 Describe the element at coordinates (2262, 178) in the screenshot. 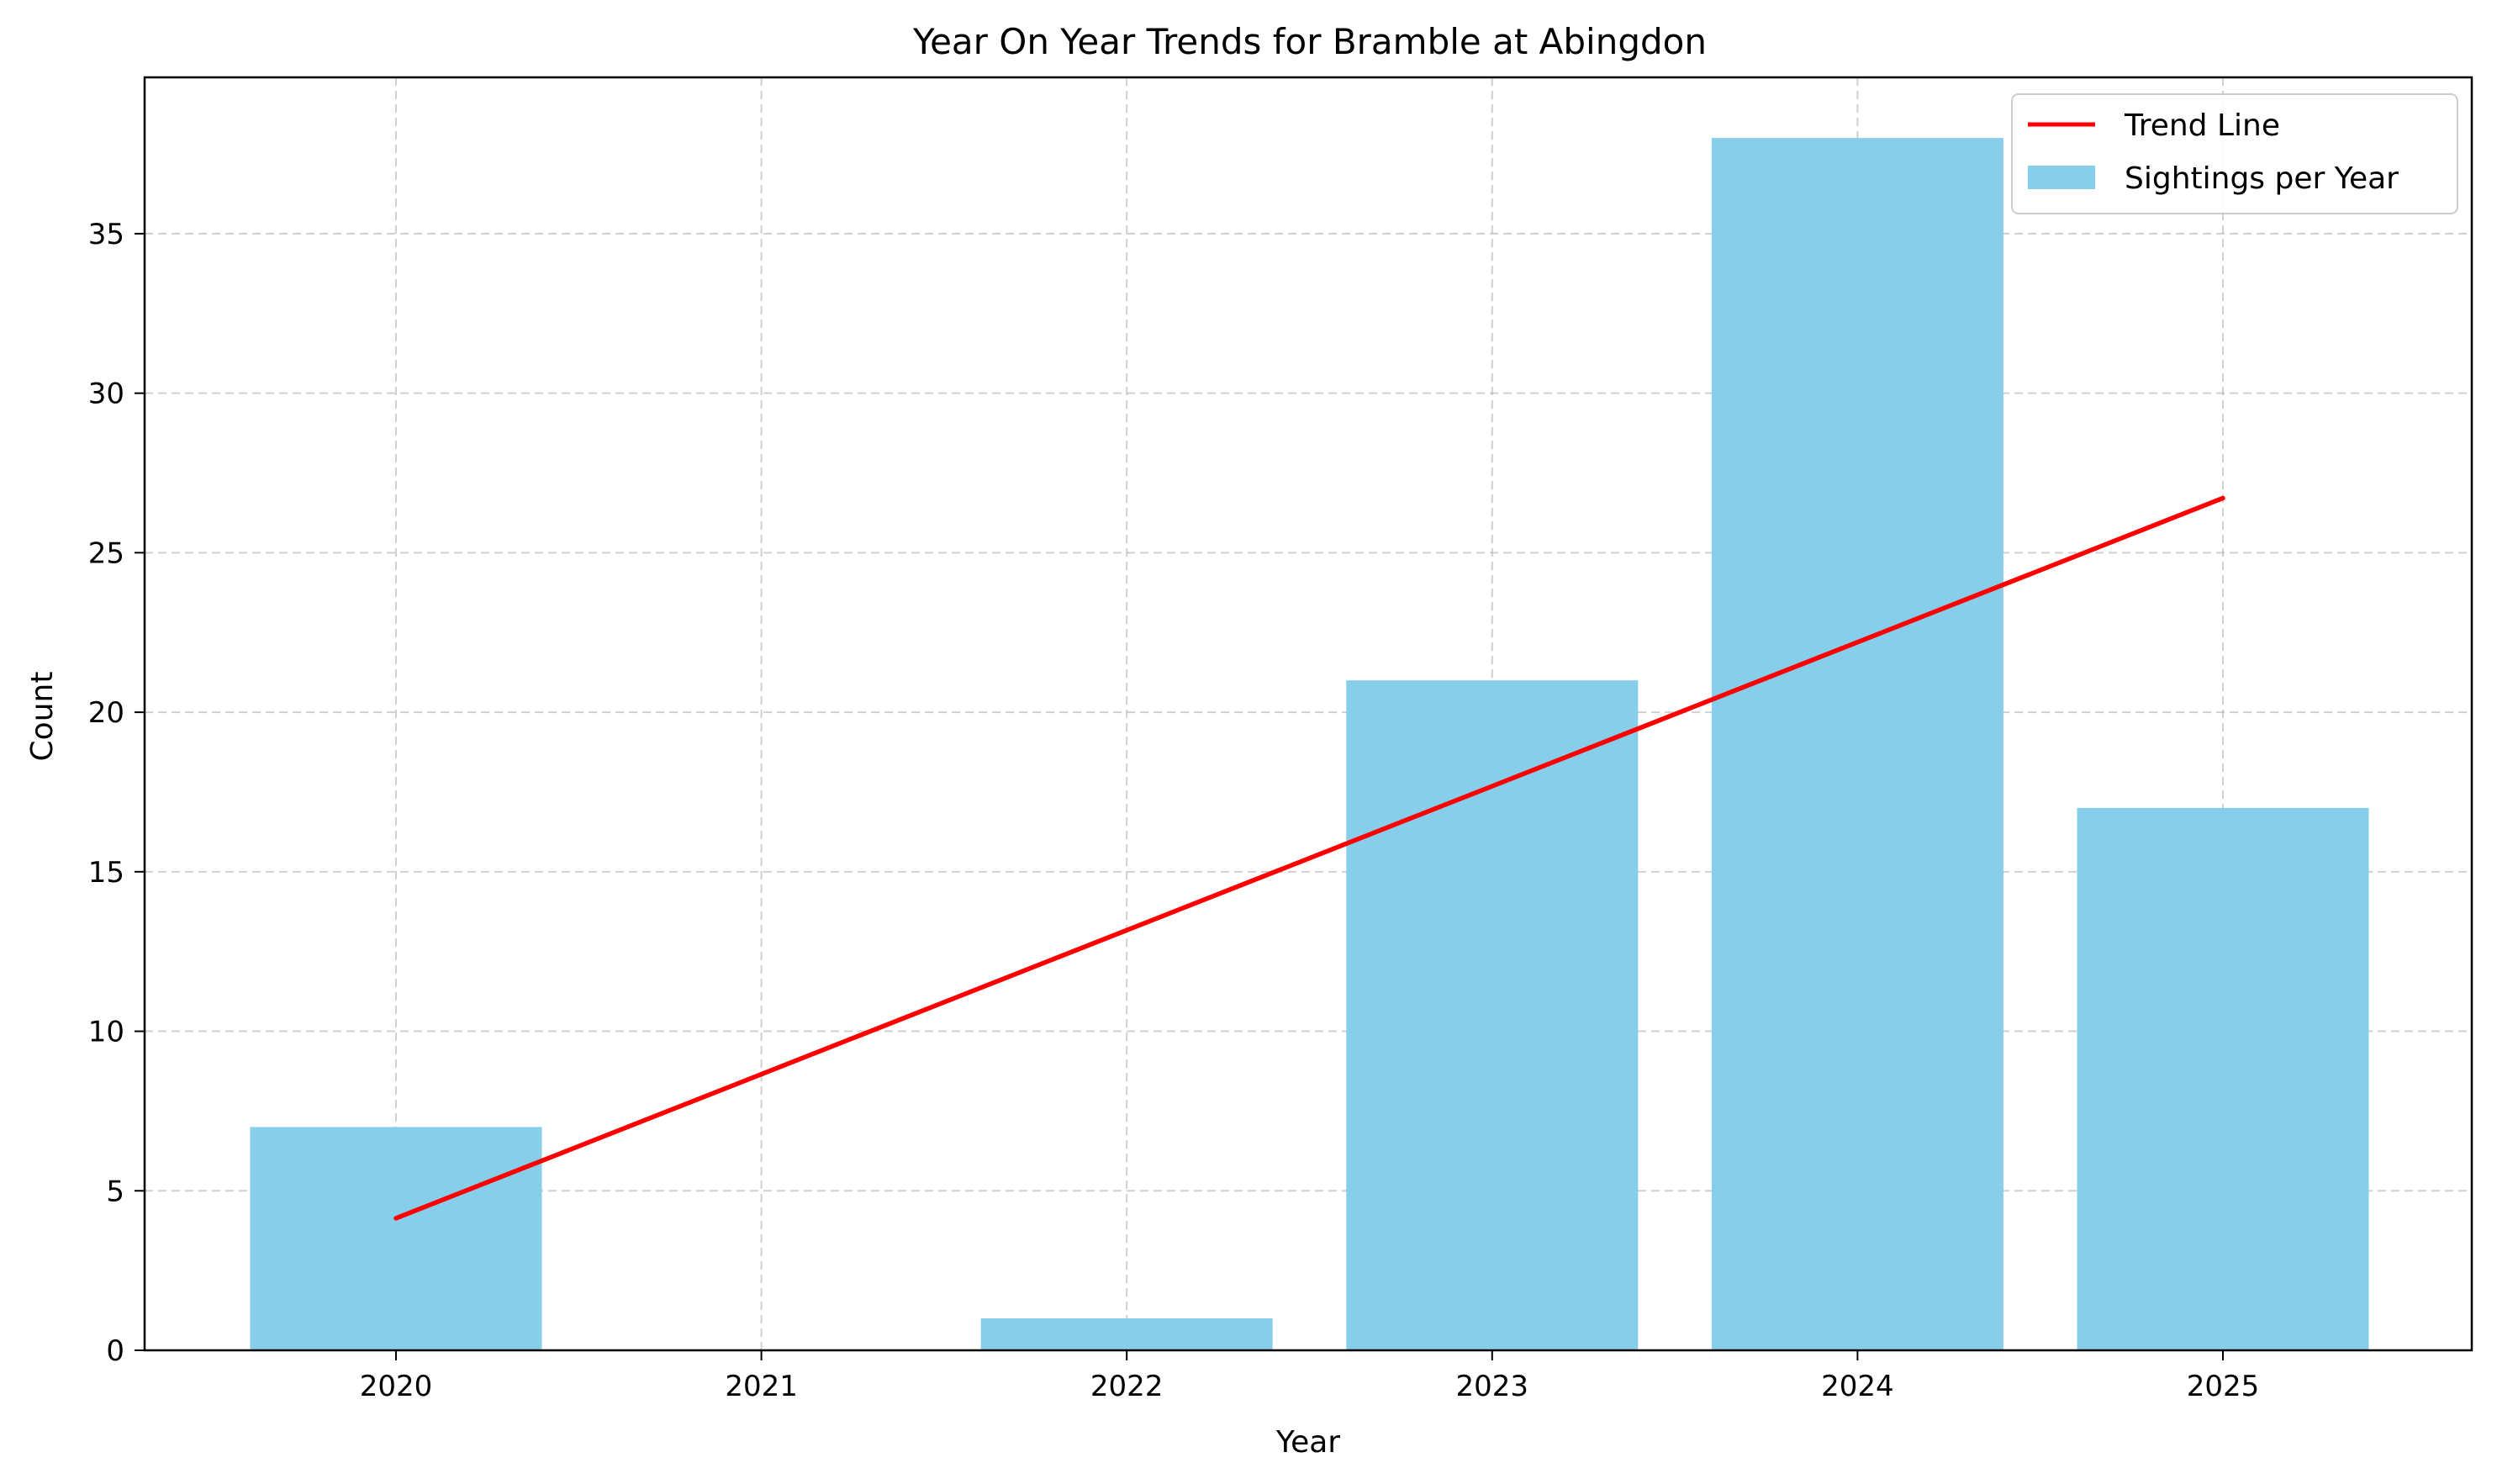

I see `legend-sightings-label: Sightings per Year` at that location.